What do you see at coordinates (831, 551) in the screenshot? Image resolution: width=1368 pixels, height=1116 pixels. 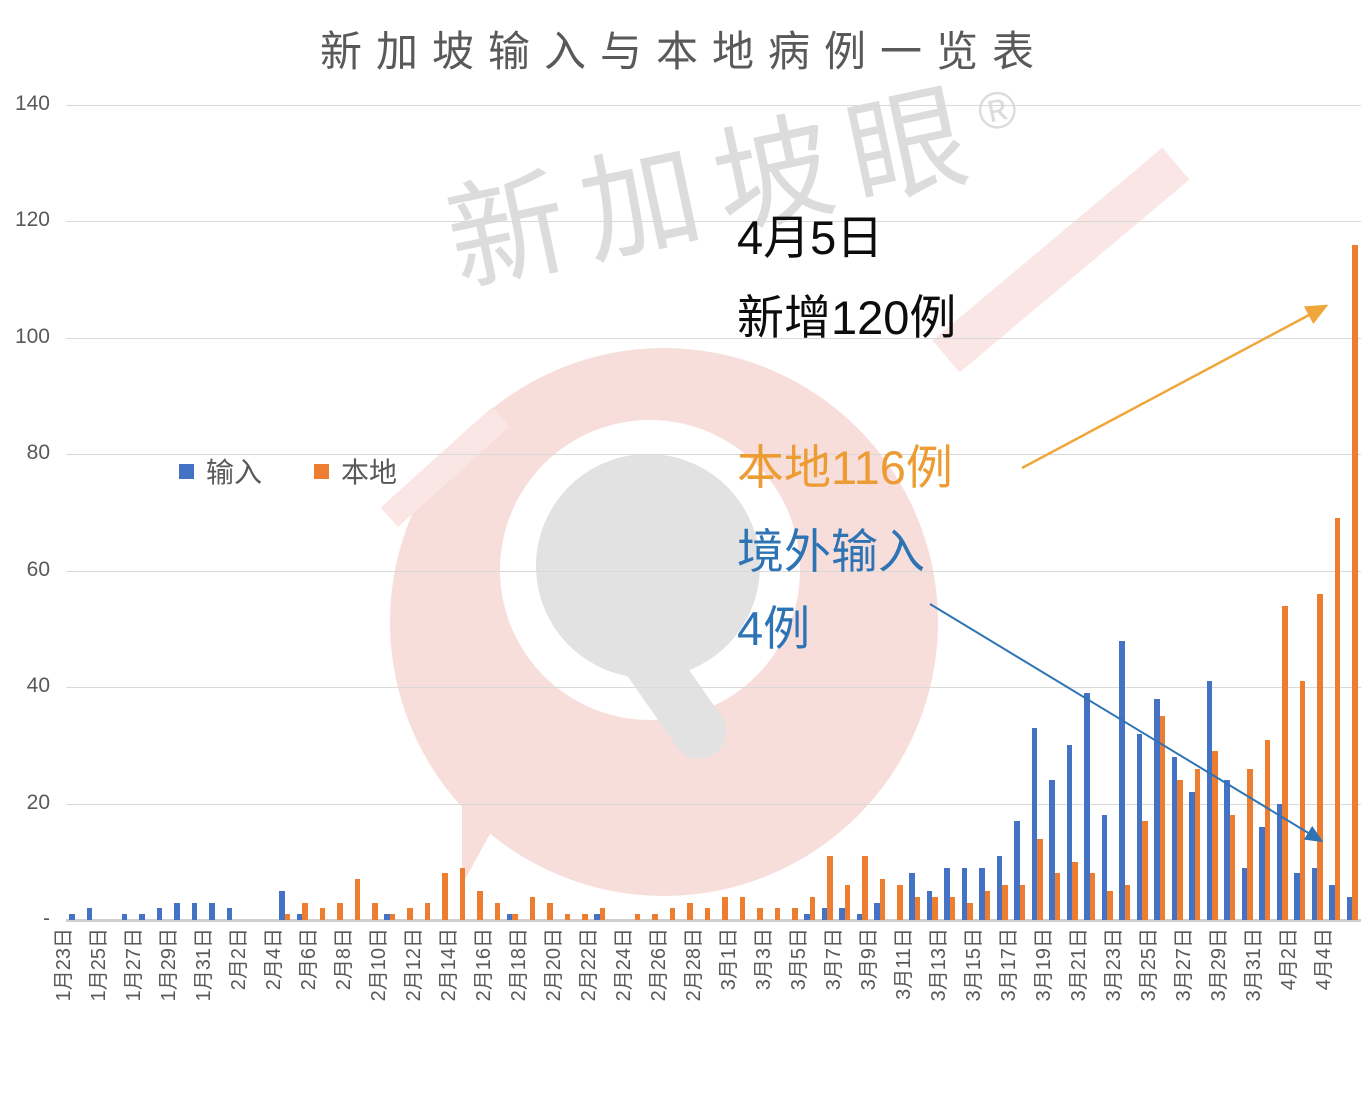 I see `annotation-imported-line1: 境外输入` at bounding box center [831, 551].